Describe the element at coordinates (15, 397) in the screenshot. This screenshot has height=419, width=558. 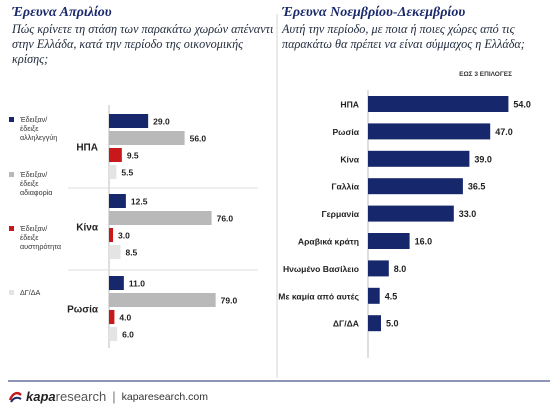
I see `kapa-logo-icon` at that location.